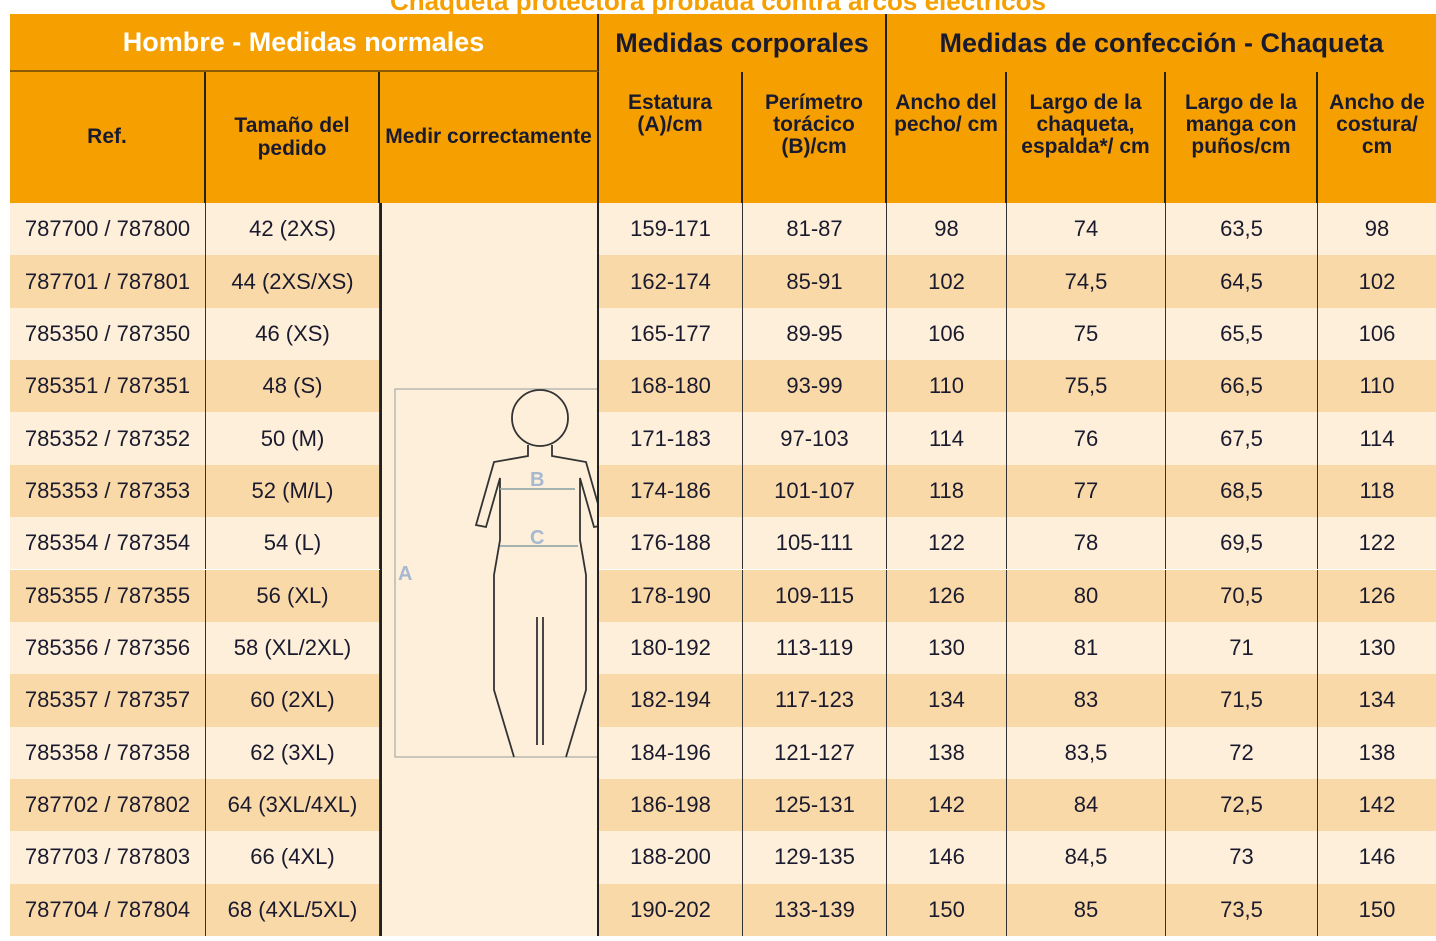  Describe the element at coordinates (1242, 386) in the screenshot. I see `table-cell: 66,5` at that location.